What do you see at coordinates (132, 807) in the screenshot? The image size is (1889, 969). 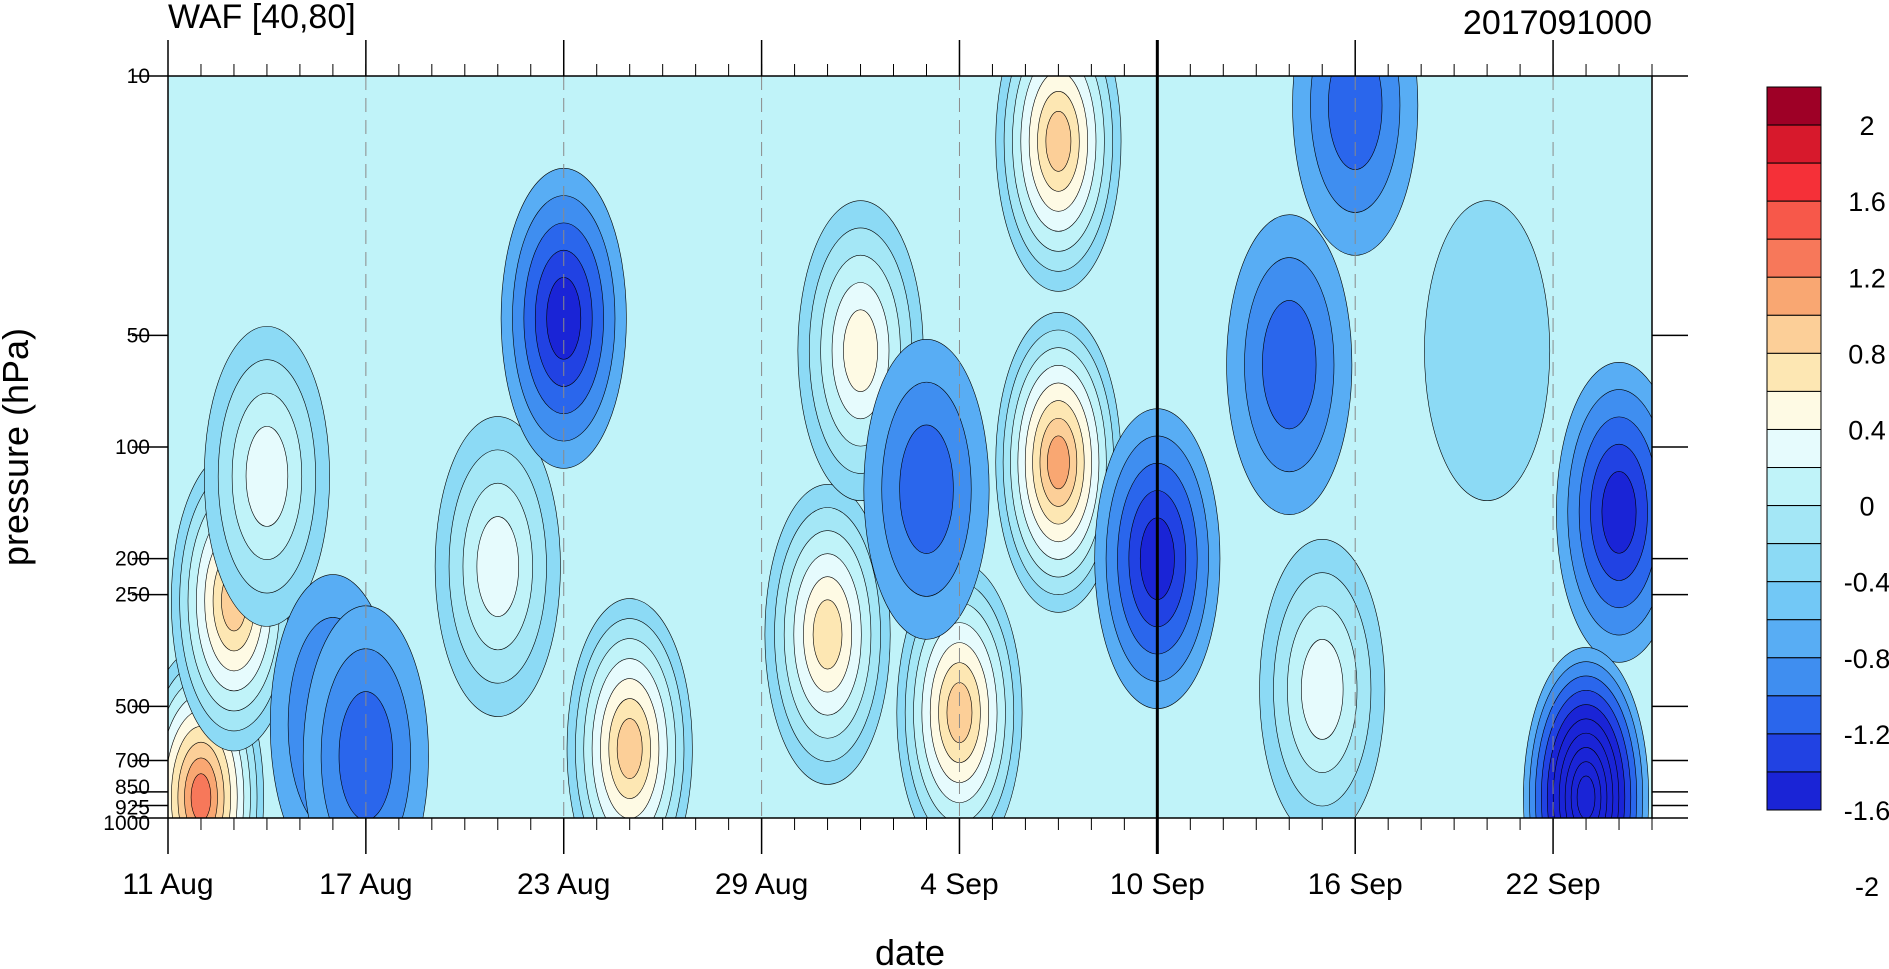 I see `y-tick-label: 925` at bounding box center [132, 807].